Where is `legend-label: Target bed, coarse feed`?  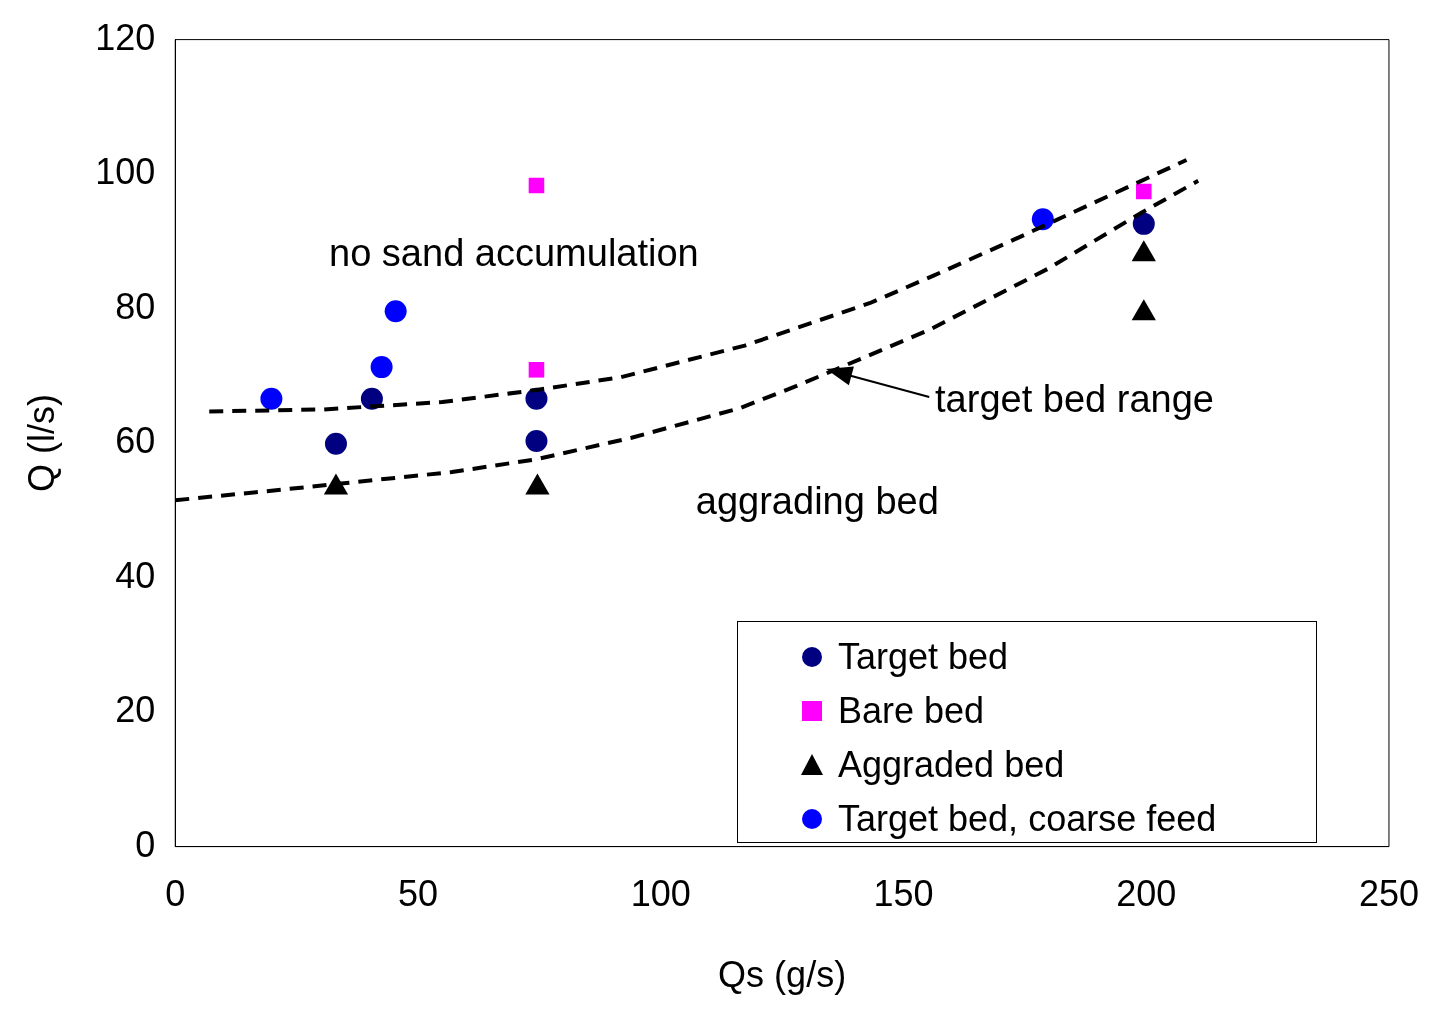
legend-label: Target bed, coarse feed is located at coordinates (1027, 819).